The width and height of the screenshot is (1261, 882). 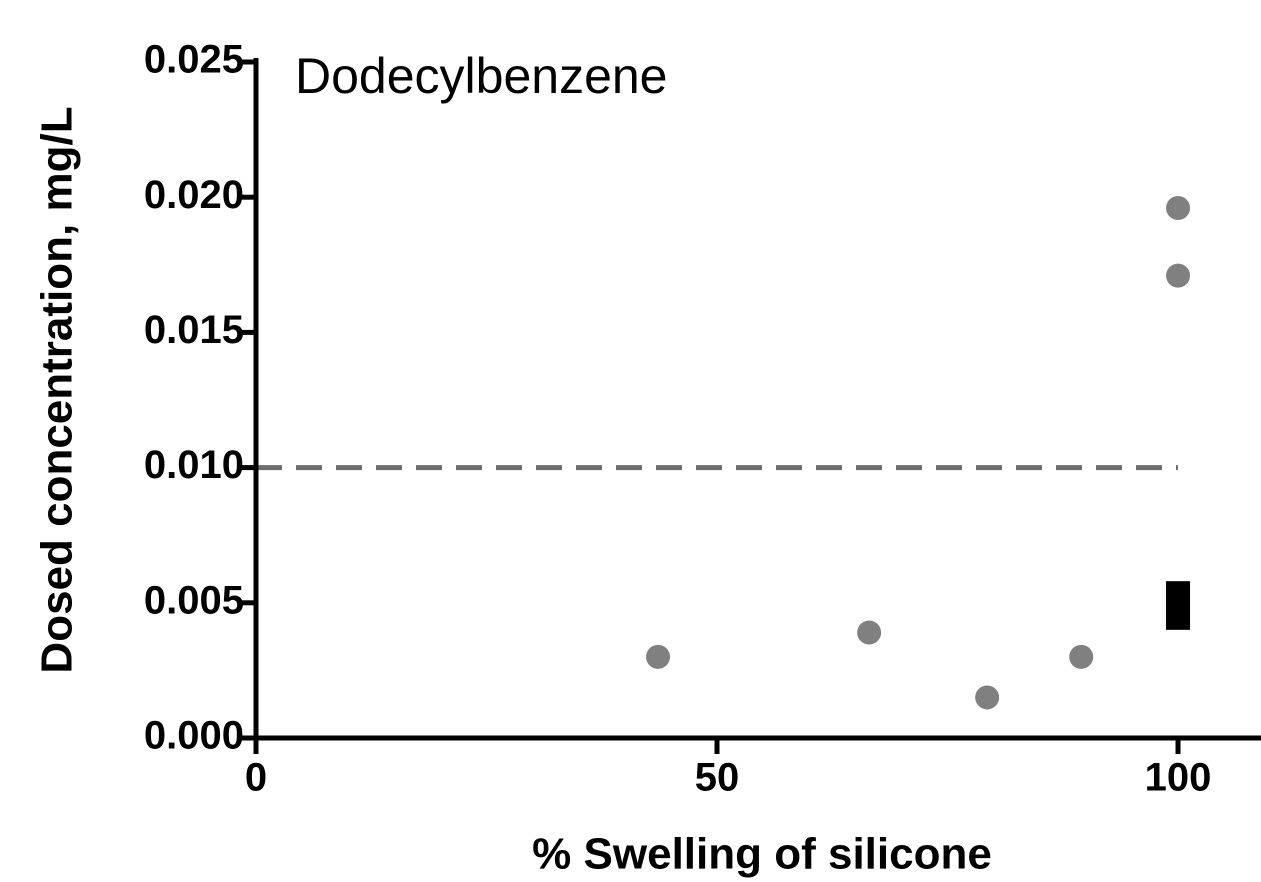 What do you see at coordinates (194, 60) in the screenshot?
I see `y-tick-label: 0.025` at bounding box center [194, 60].